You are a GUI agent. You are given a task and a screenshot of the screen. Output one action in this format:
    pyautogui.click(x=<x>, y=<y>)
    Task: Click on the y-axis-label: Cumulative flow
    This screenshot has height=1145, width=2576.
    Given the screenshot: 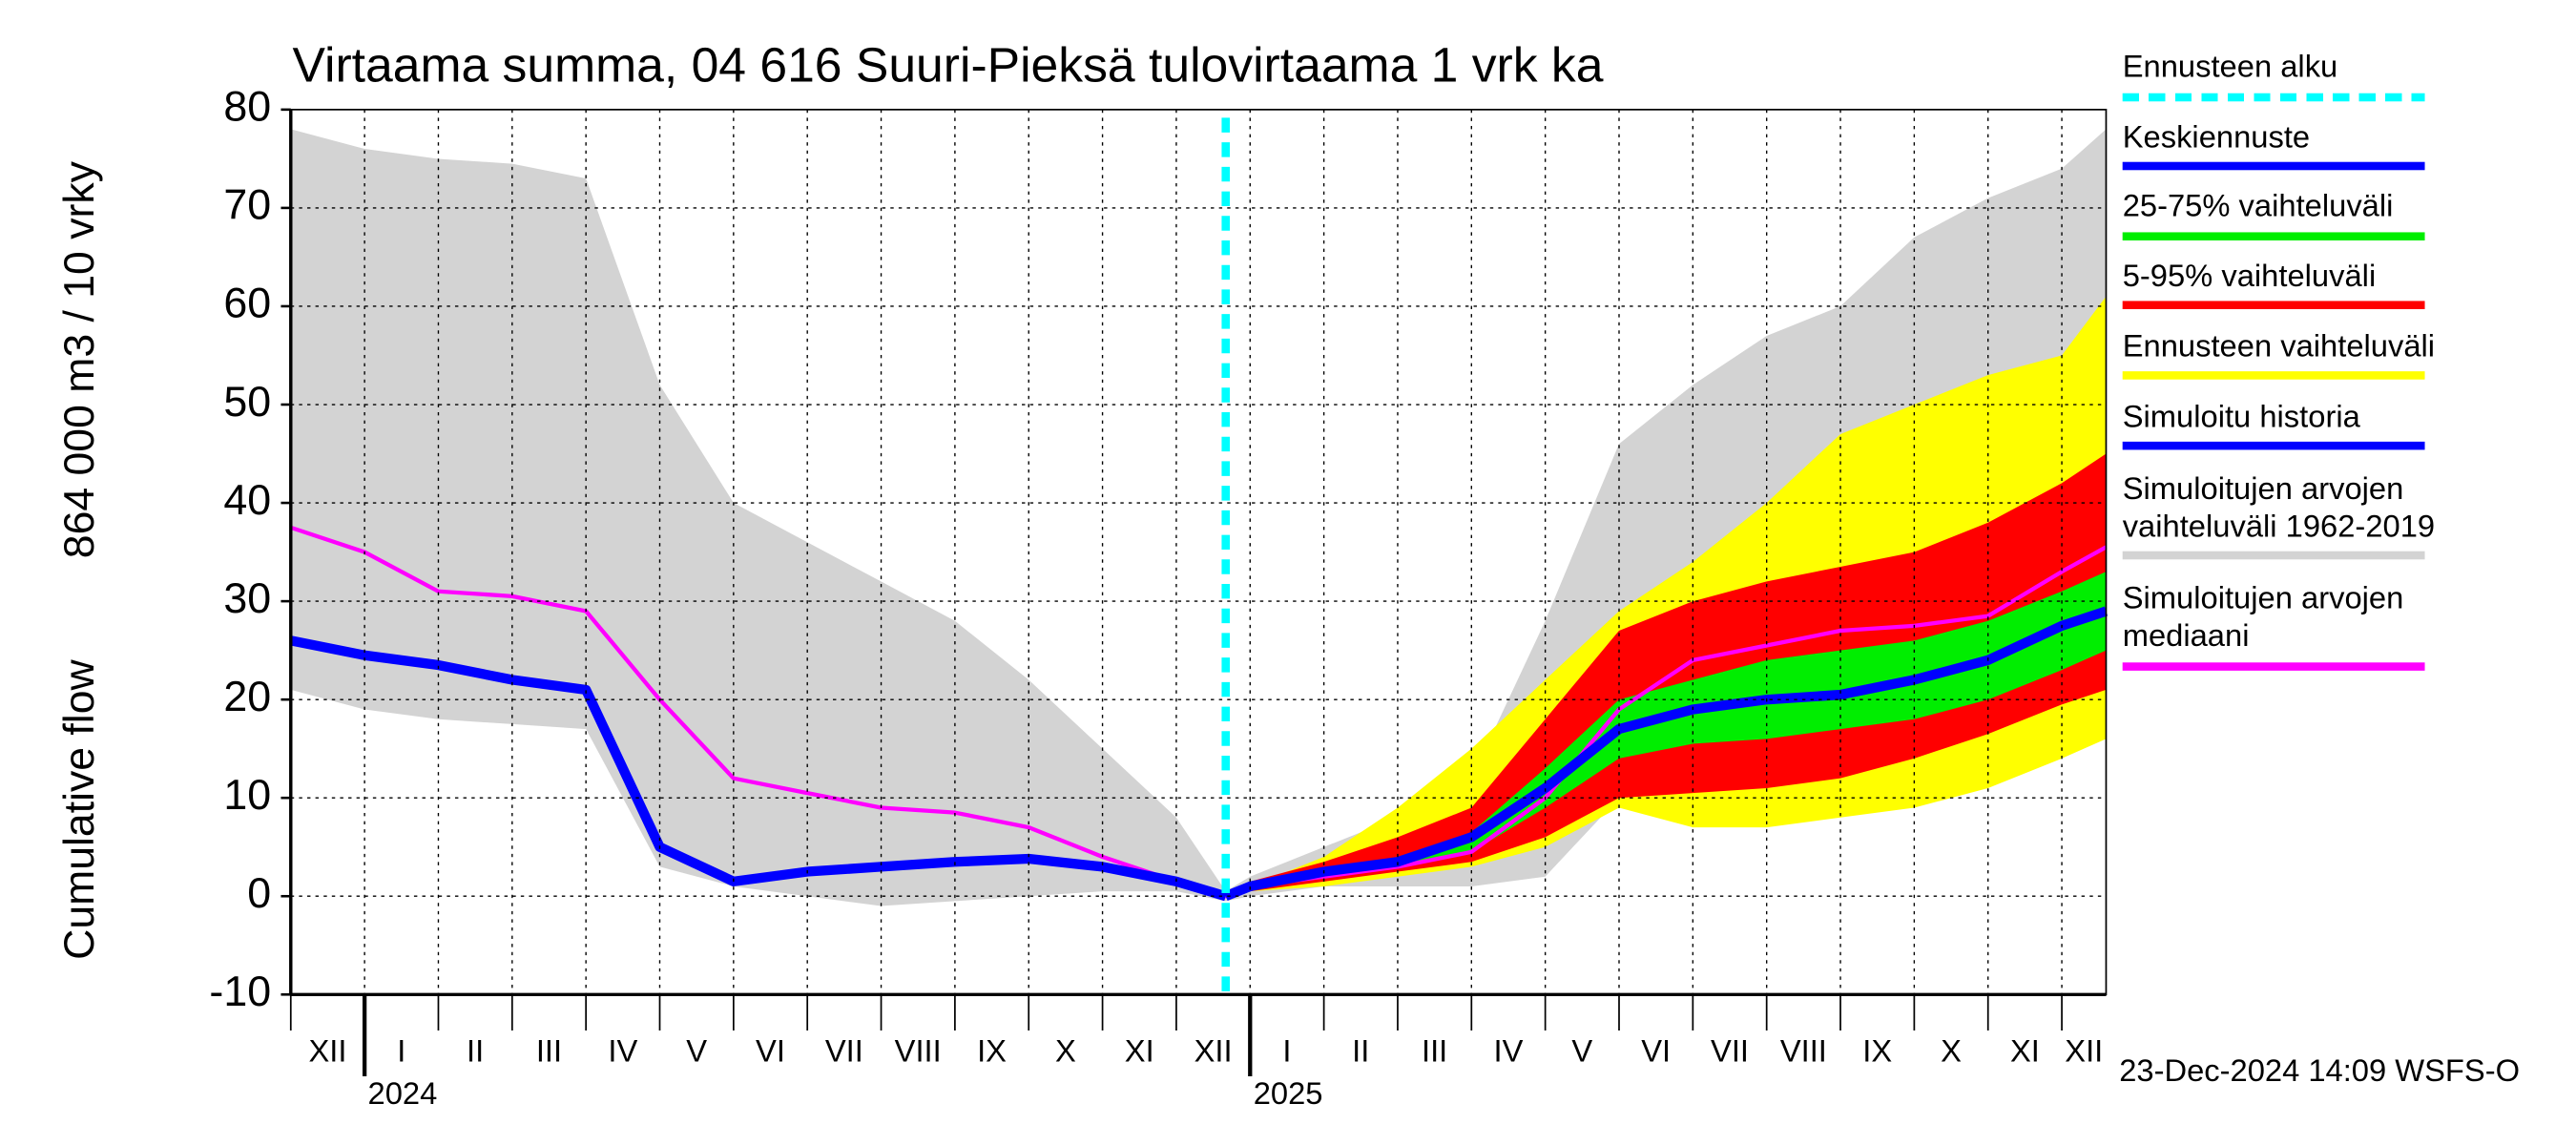 What is the action you would take?
    pyautogui.click(x=79, y=810)
    